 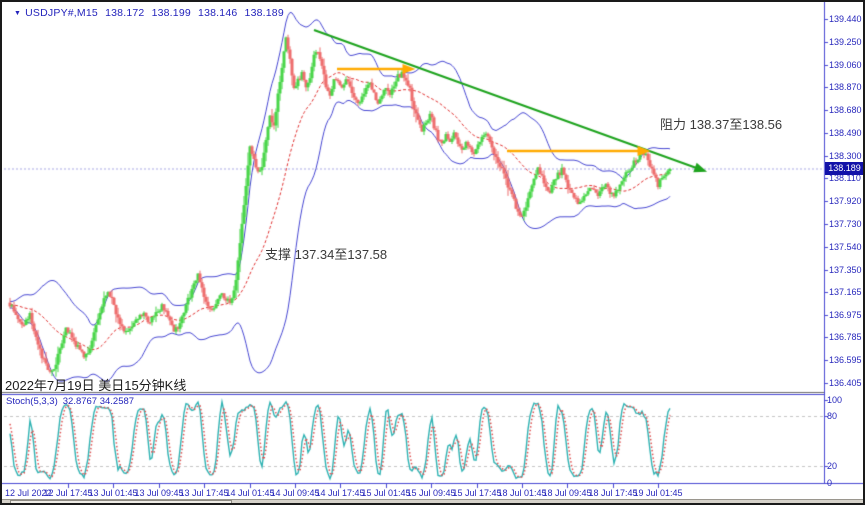 I want to click on time-tick-label: 13 Jul 01:45, so click(x=113, y=493).